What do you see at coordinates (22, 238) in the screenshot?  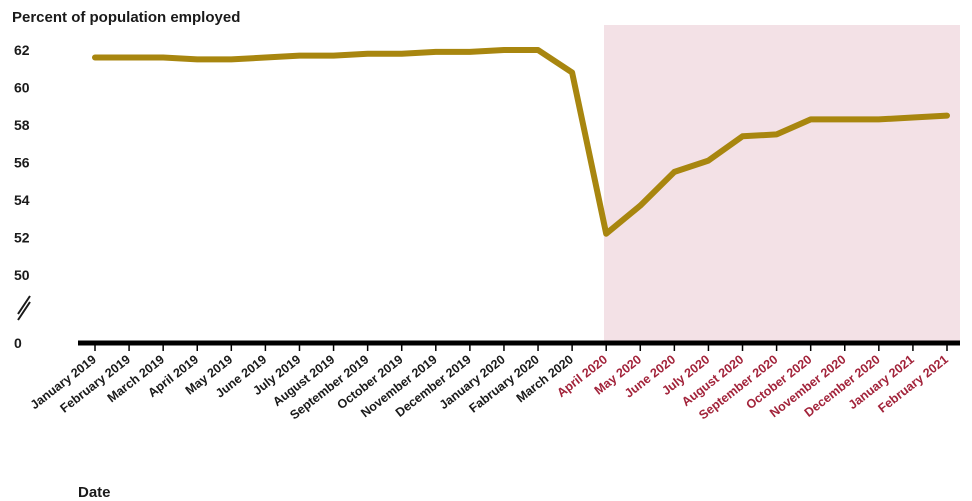 I see `y-tick-label: 52` at bounding box center [22, 238].